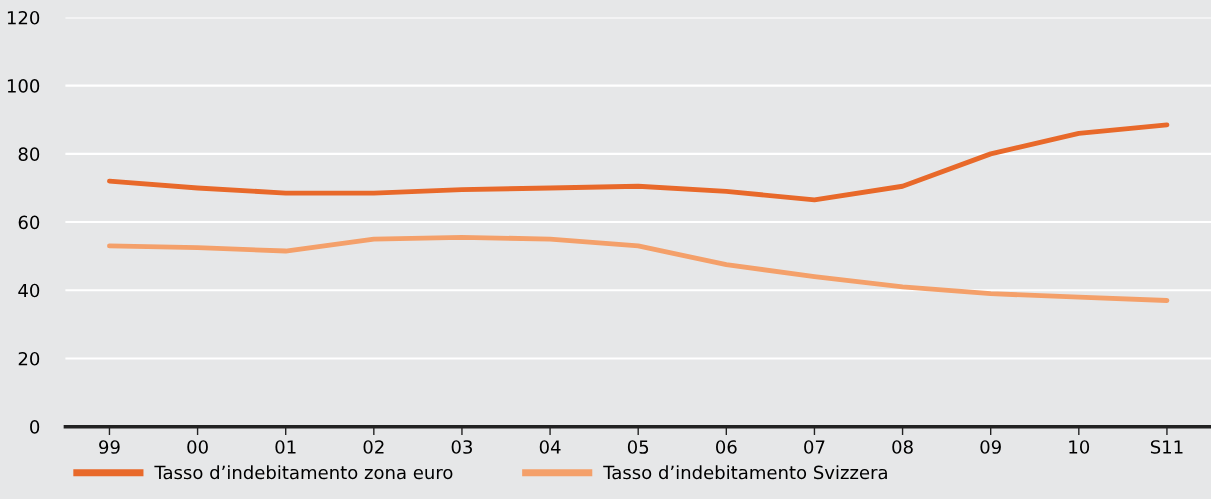 This screenshot has height=499, width=1211. What do you see at coordinates (1079, 447) in the screenshot?
I see `x-tick-label: 10` at bounding box center [1079, 447].